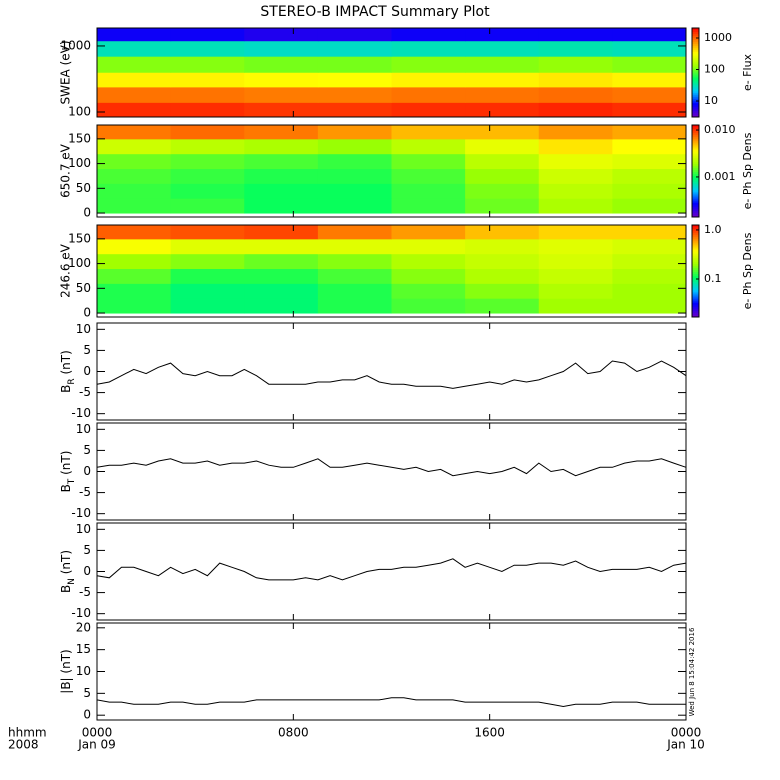 The image size is (780, 780). What do you see at coordinates (68, 371) in the screenshot?
I see `y-axis-label: BR (nT)` at bounding box center [68, 371].